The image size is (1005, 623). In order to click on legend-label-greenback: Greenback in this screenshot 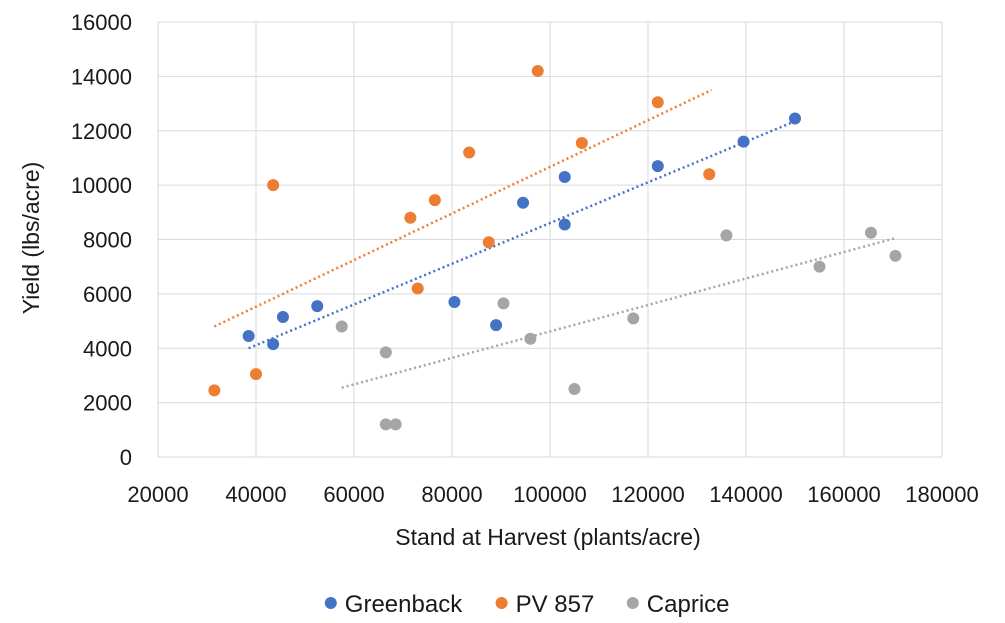, I will do `click(404, 604)`.